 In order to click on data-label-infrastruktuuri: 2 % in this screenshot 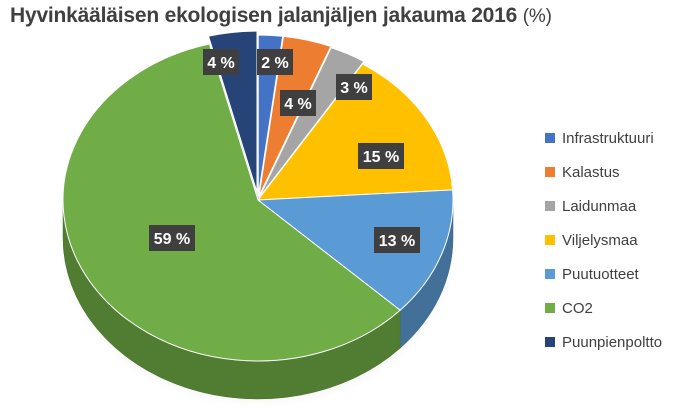, I will do `click(275, 62)`.